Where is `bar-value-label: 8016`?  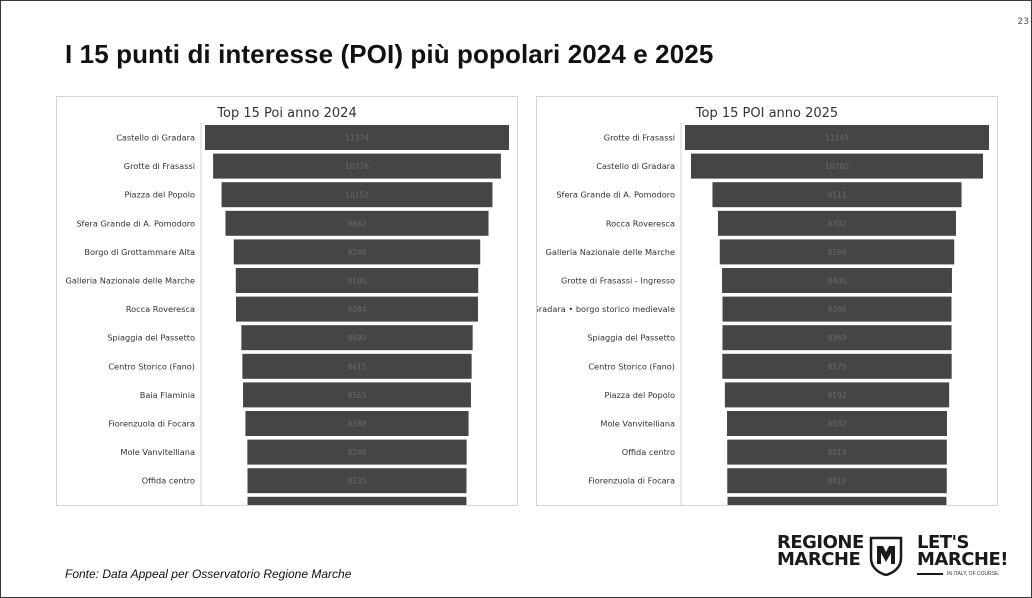
bar-value-label: 8016 is located at coordinates (836, 481).